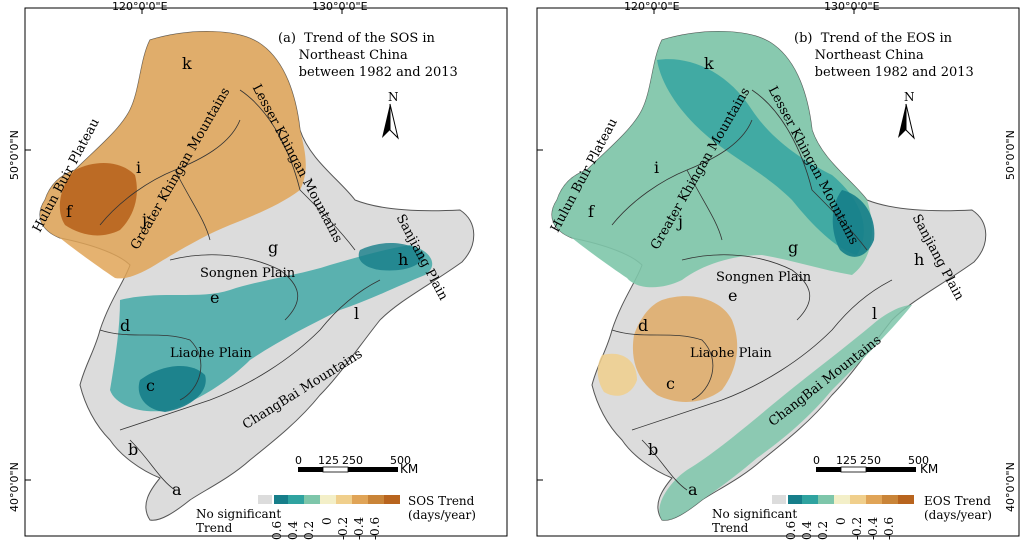 Image resolution: width=1024 pixels, height=544 pixels. What do you see at coordinates (391, 257) in the screenshot?
I see `sos-negative-zone-east` at bounding box center [391, 257].